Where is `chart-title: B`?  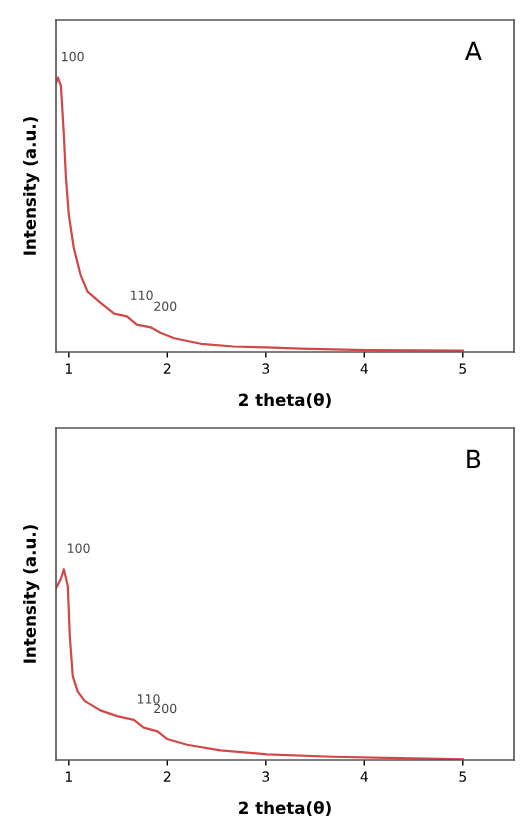 chart-title: B is located at coordinates (474, 459).